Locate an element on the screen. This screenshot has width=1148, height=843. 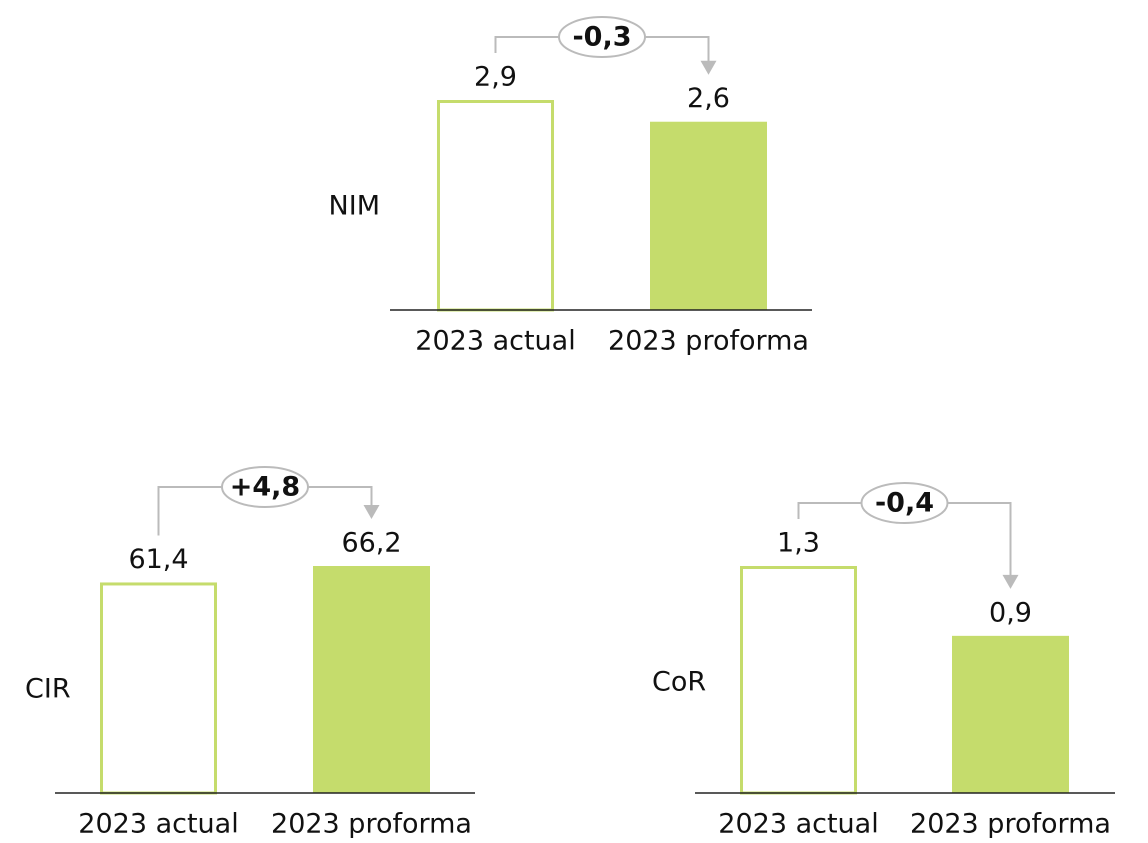
metric-label: NIM is located at coordinates (354, 206).